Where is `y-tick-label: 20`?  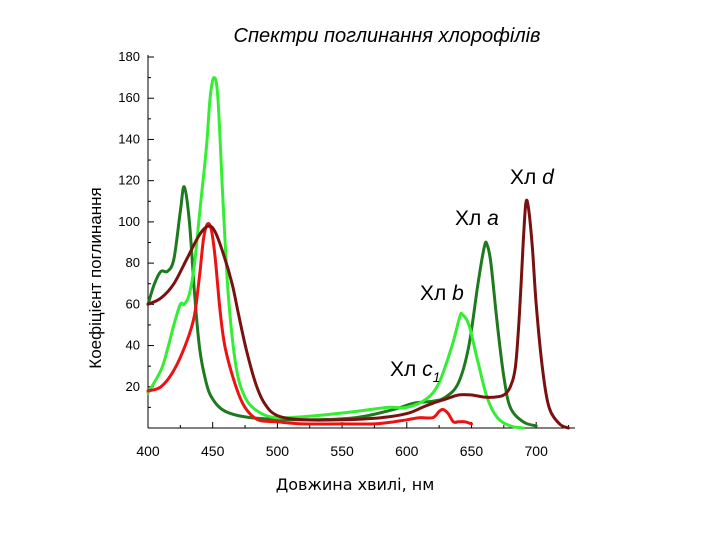
y-tick-label: 20 is located at coordinates (133, 386).